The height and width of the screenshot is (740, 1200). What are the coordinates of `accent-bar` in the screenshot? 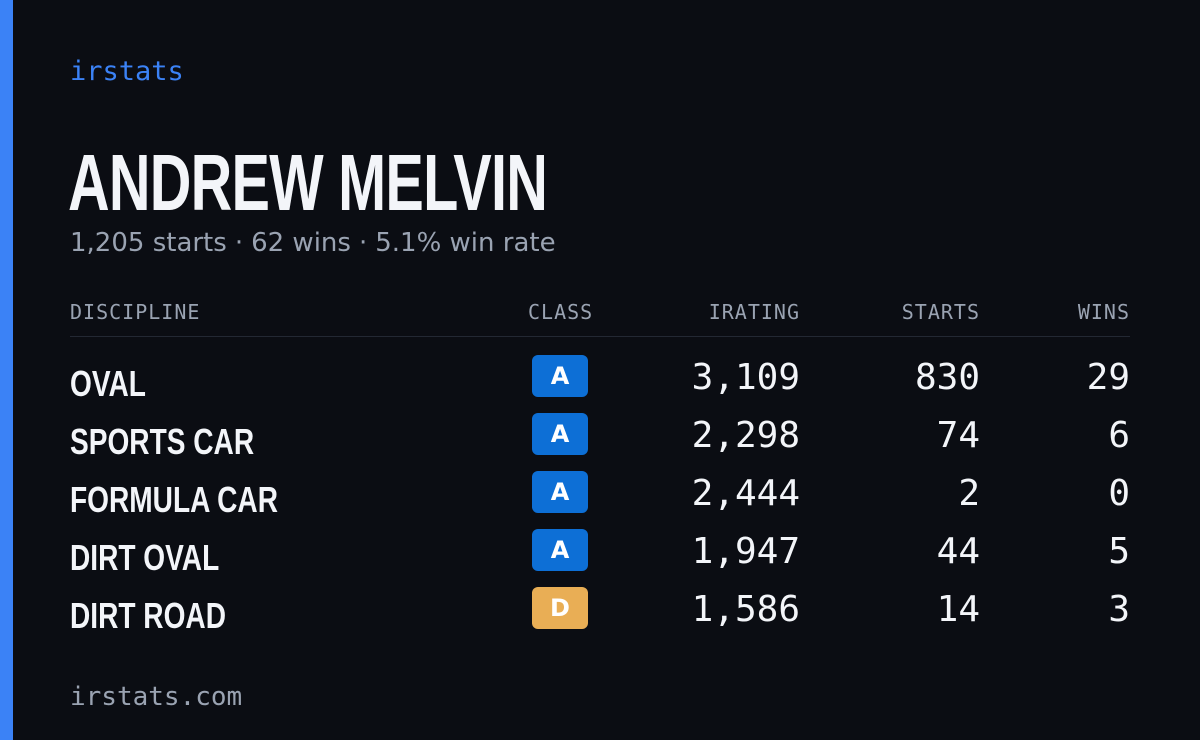 It's located at (6, 370).